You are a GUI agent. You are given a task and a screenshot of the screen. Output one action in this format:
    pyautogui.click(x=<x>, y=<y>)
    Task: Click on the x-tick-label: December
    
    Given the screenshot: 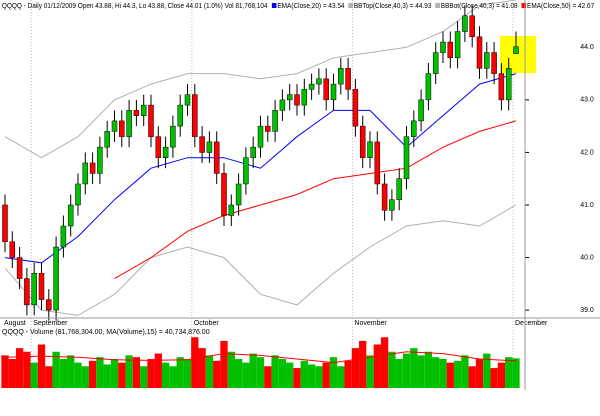 What is the action you would take?
    pyautogui.click(x=531, y=323)
    